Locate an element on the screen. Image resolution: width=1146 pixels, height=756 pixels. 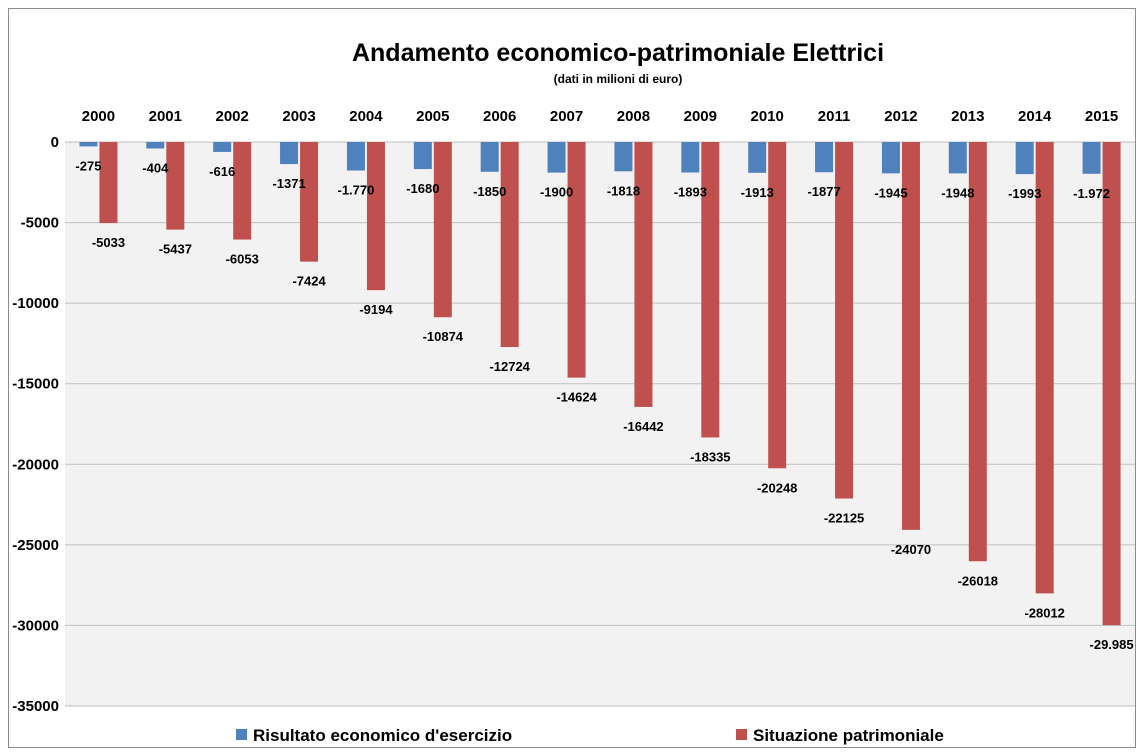
data-label-risultato: -404 is located at coordinates (155, 168).